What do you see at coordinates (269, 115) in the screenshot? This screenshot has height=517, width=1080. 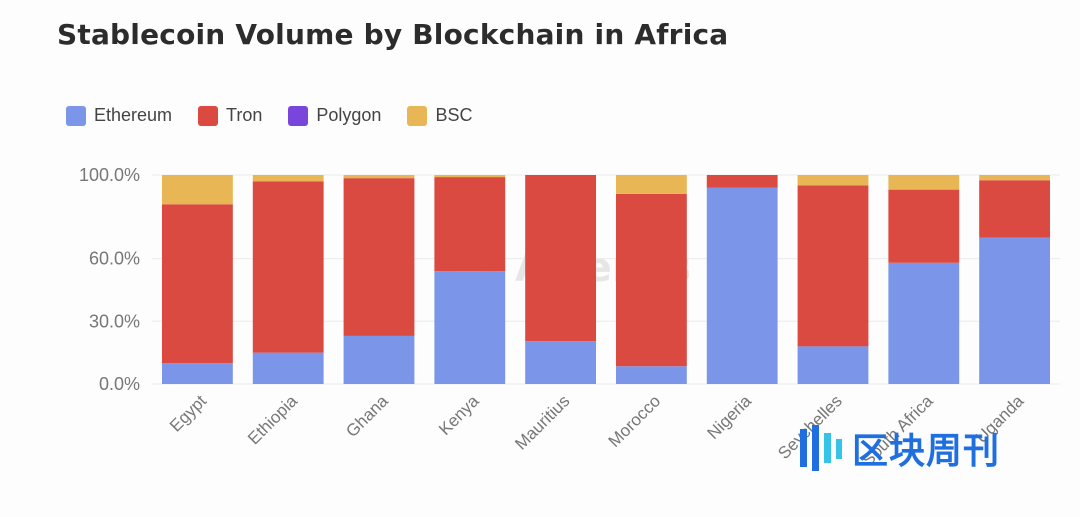 I see `chart-legend: Ethereum Tron Polygon BSC` at bounding box center [269, 115].